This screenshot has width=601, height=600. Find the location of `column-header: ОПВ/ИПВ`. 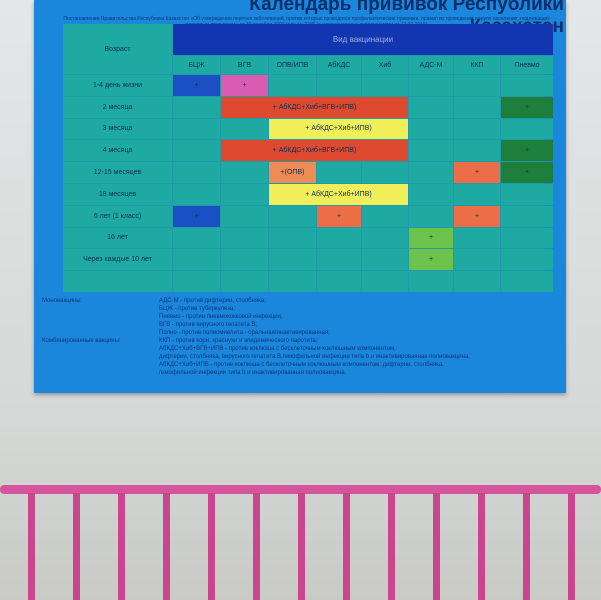

column-header: ОПВ/ИПВ is located at coordinates (292, 65).